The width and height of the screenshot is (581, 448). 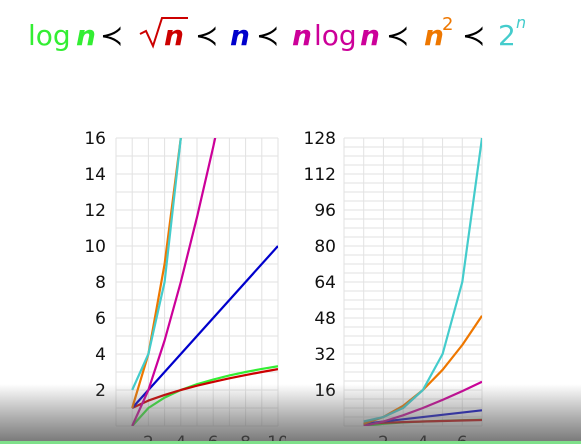 What do you see at coordinates (447, 24) in the screenshot?
I see `term-square-exponent: 2` at bounding box center [447, 24].